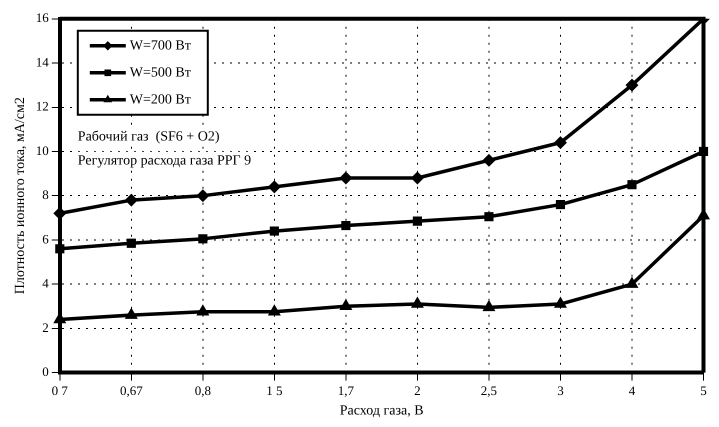 The image size is (719, 427). What do you see at coordinates (20, 195) in the screenshot?
I see `y-axis-title: Плотность ионного тока, мА/см2` at bounding box center [20, 195].